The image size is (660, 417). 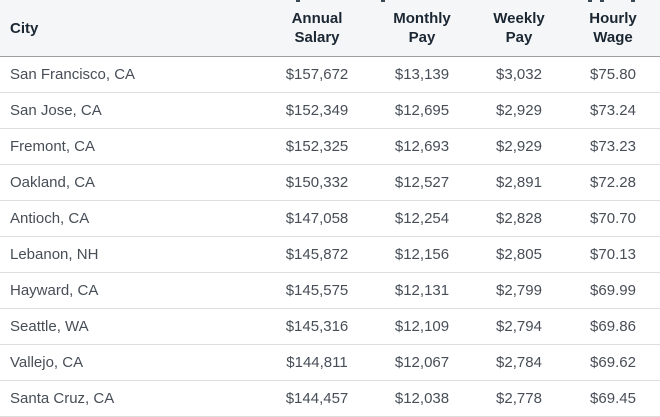 What do you see at coordinates (519, 290) in the screenshot?
I see `weekly-pay-cell: $2,799` at bounding box center [519, 290].